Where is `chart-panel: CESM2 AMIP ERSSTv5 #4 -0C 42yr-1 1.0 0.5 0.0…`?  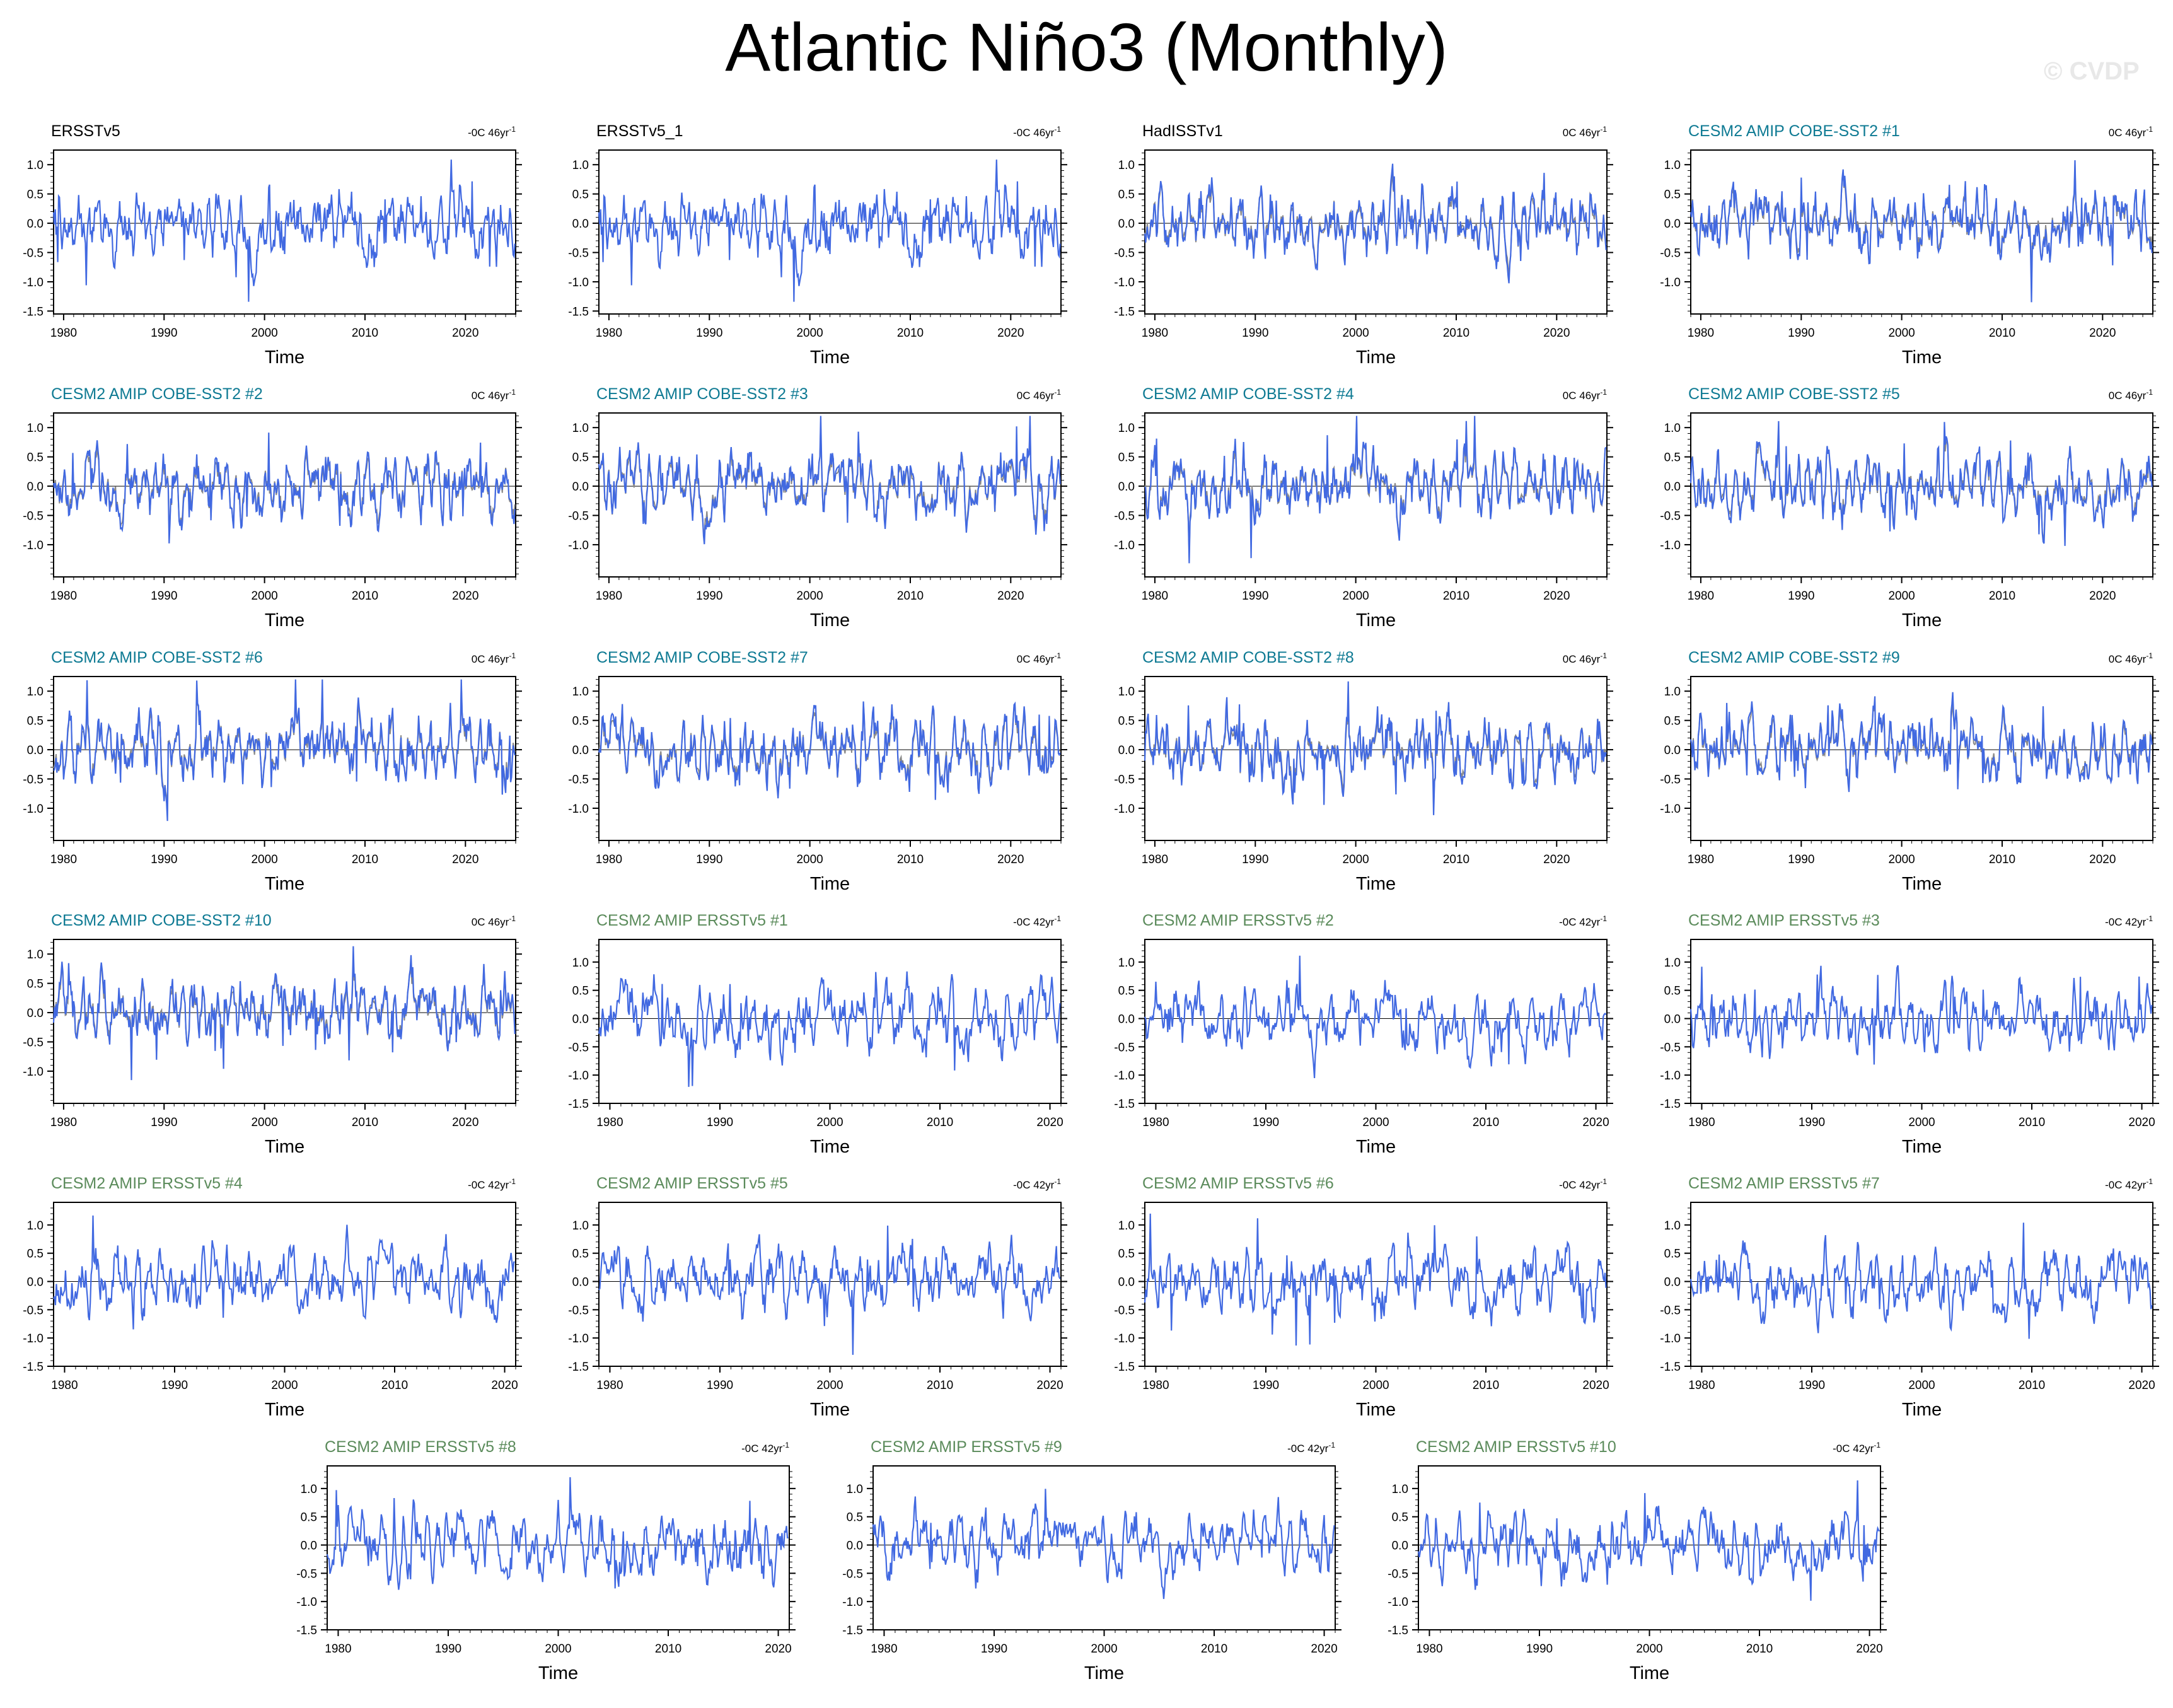 chart-panel: CESM2 AMIP ERSSTv5 #4 -0C 42yr-1 1.0 0.5 0.0… is located at coordinates (272, 1297).